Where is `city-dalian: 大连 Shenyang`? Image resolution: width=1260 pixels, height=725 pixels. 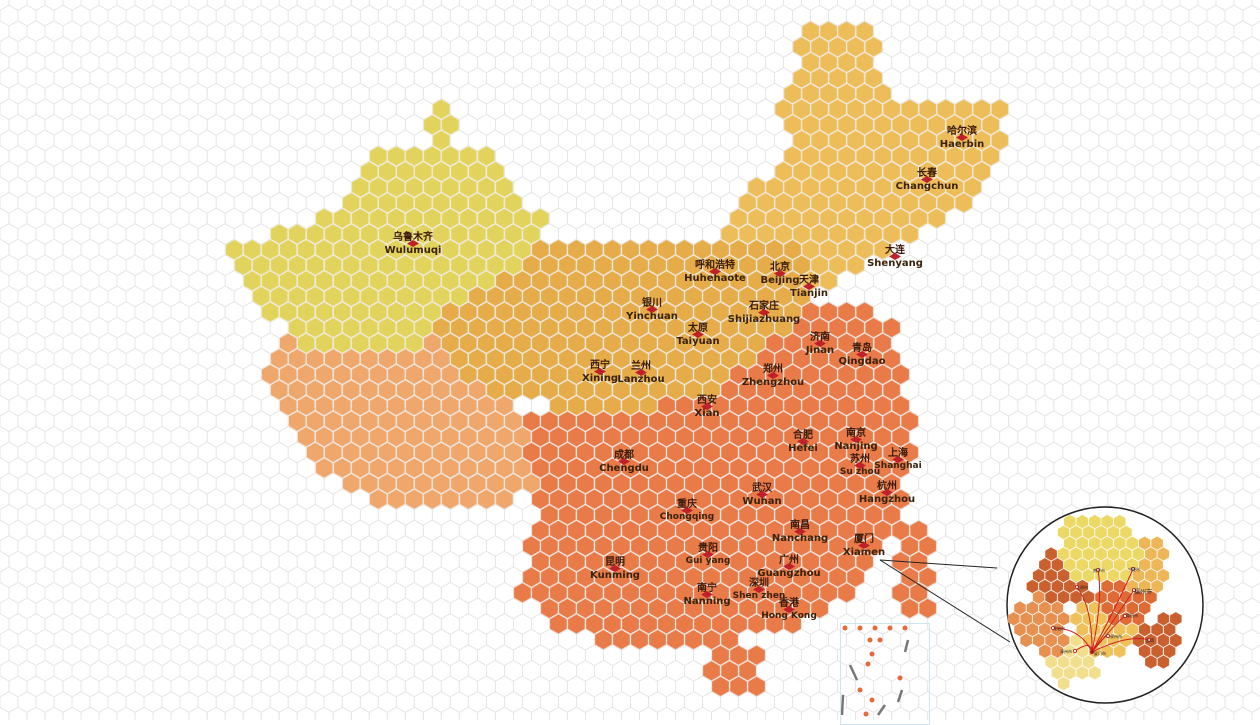
city-dalian: 大连 Shenyang is located at coordinates (895, 257).